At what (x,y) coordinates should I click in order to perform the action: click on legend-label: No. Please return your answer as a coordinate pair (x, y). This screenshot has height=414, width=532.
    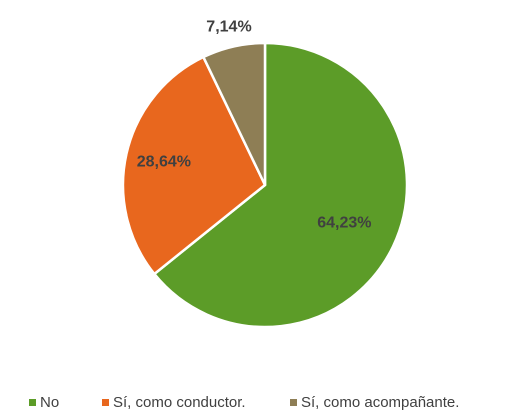
    Looking at the image, I should click on (49, 402).